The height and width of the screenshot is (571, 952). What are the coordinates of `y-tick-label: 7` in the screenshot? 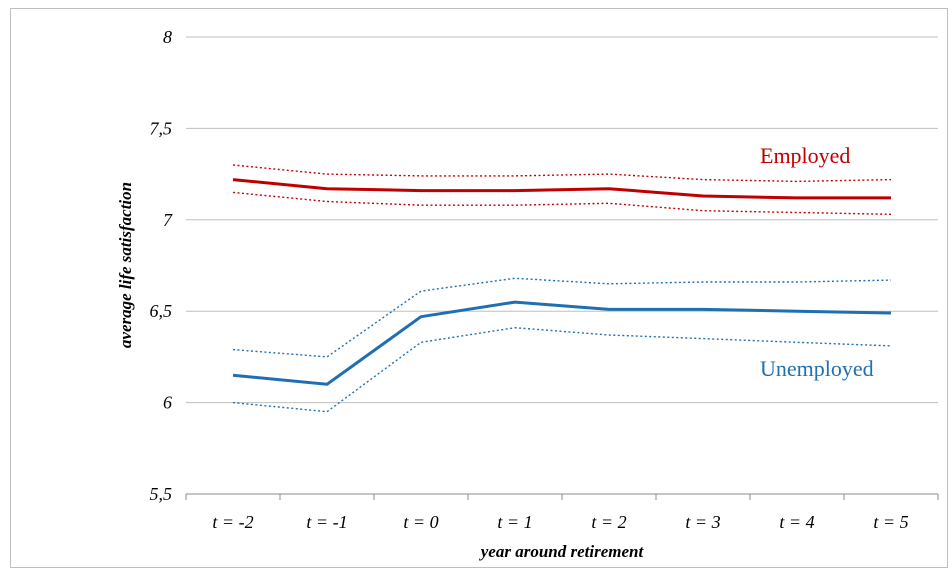 It's located at (168, 220).